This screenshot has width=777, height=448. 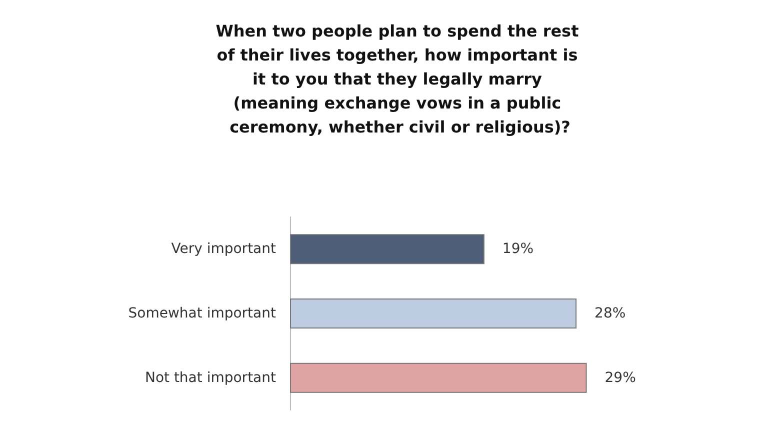 What do you see at coordinates (210, 378) in the screenshot?
I see `y-tick-label: Not that important` at bounding box center [210, 378].